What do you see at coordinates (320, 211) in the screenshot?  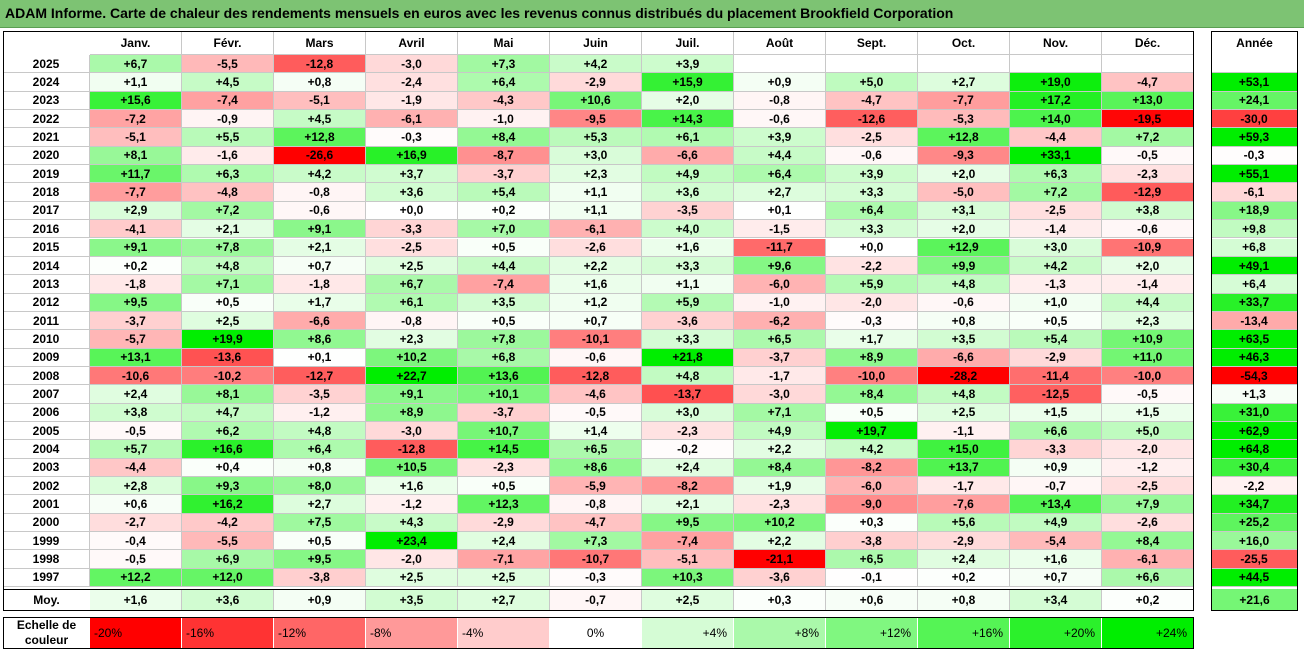 I see `heatmap-cell: -0,6` at bounding box center [320, 211].